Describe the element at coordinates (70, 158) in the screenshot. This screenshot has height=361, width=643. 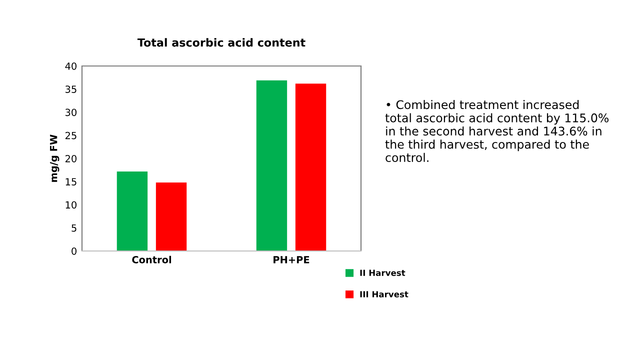
I see `y-tick-label: 20` at that location.